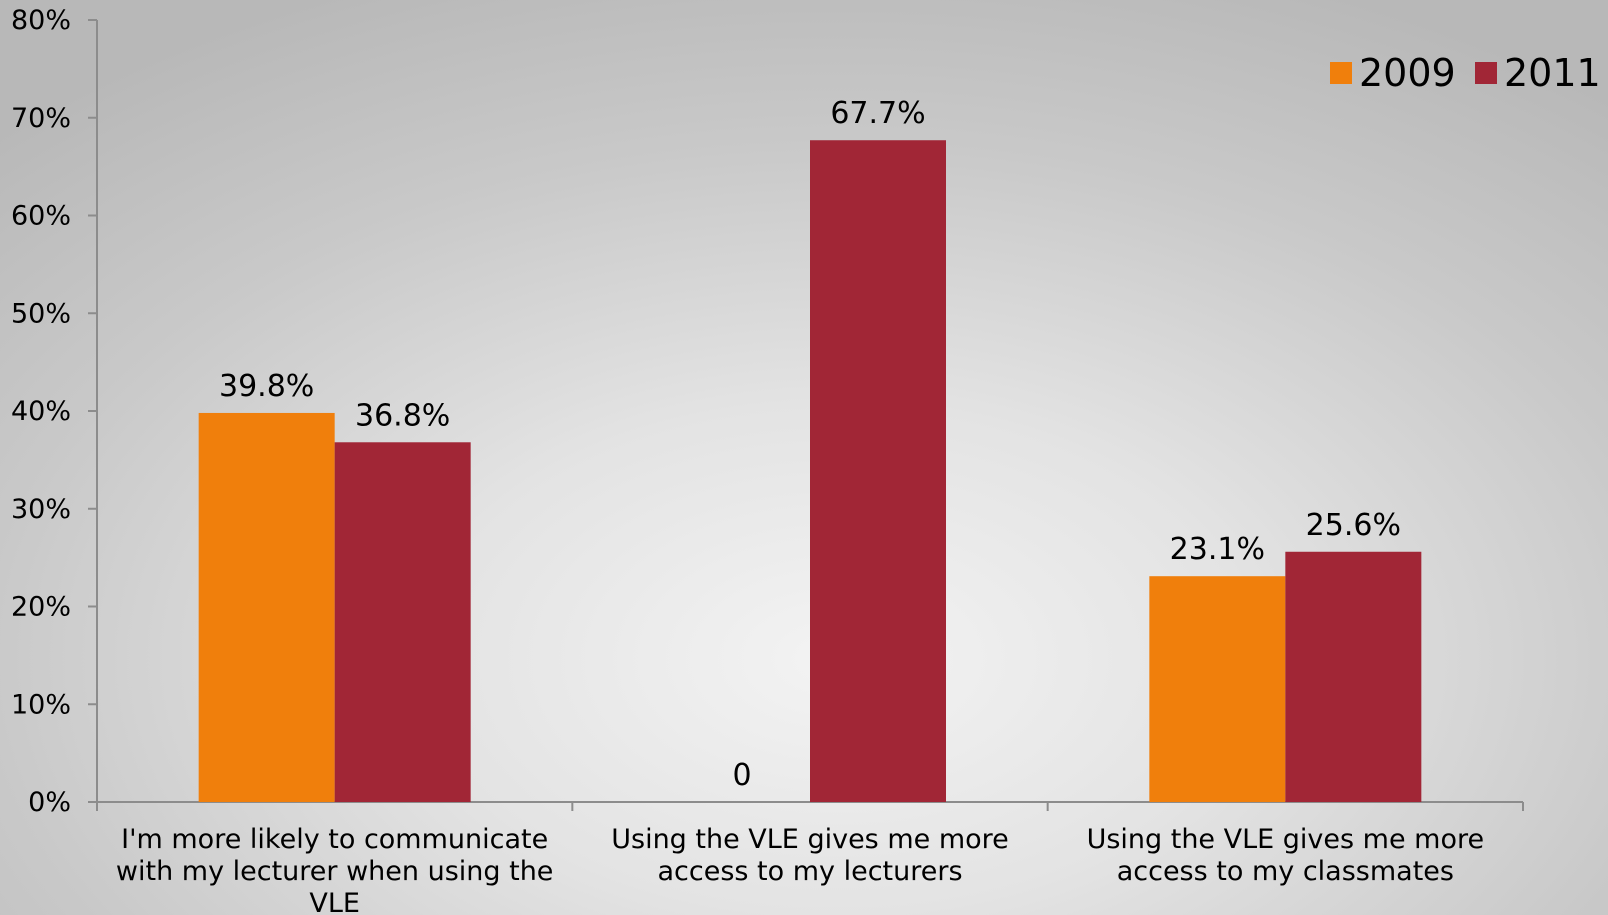 Image resolution: width=1608 pixels, height=915 pixels. What do you see at coordinates (41, 411) in the screenshot?
I see `y-tick-label: 40%` at bounding box center [41, 411].